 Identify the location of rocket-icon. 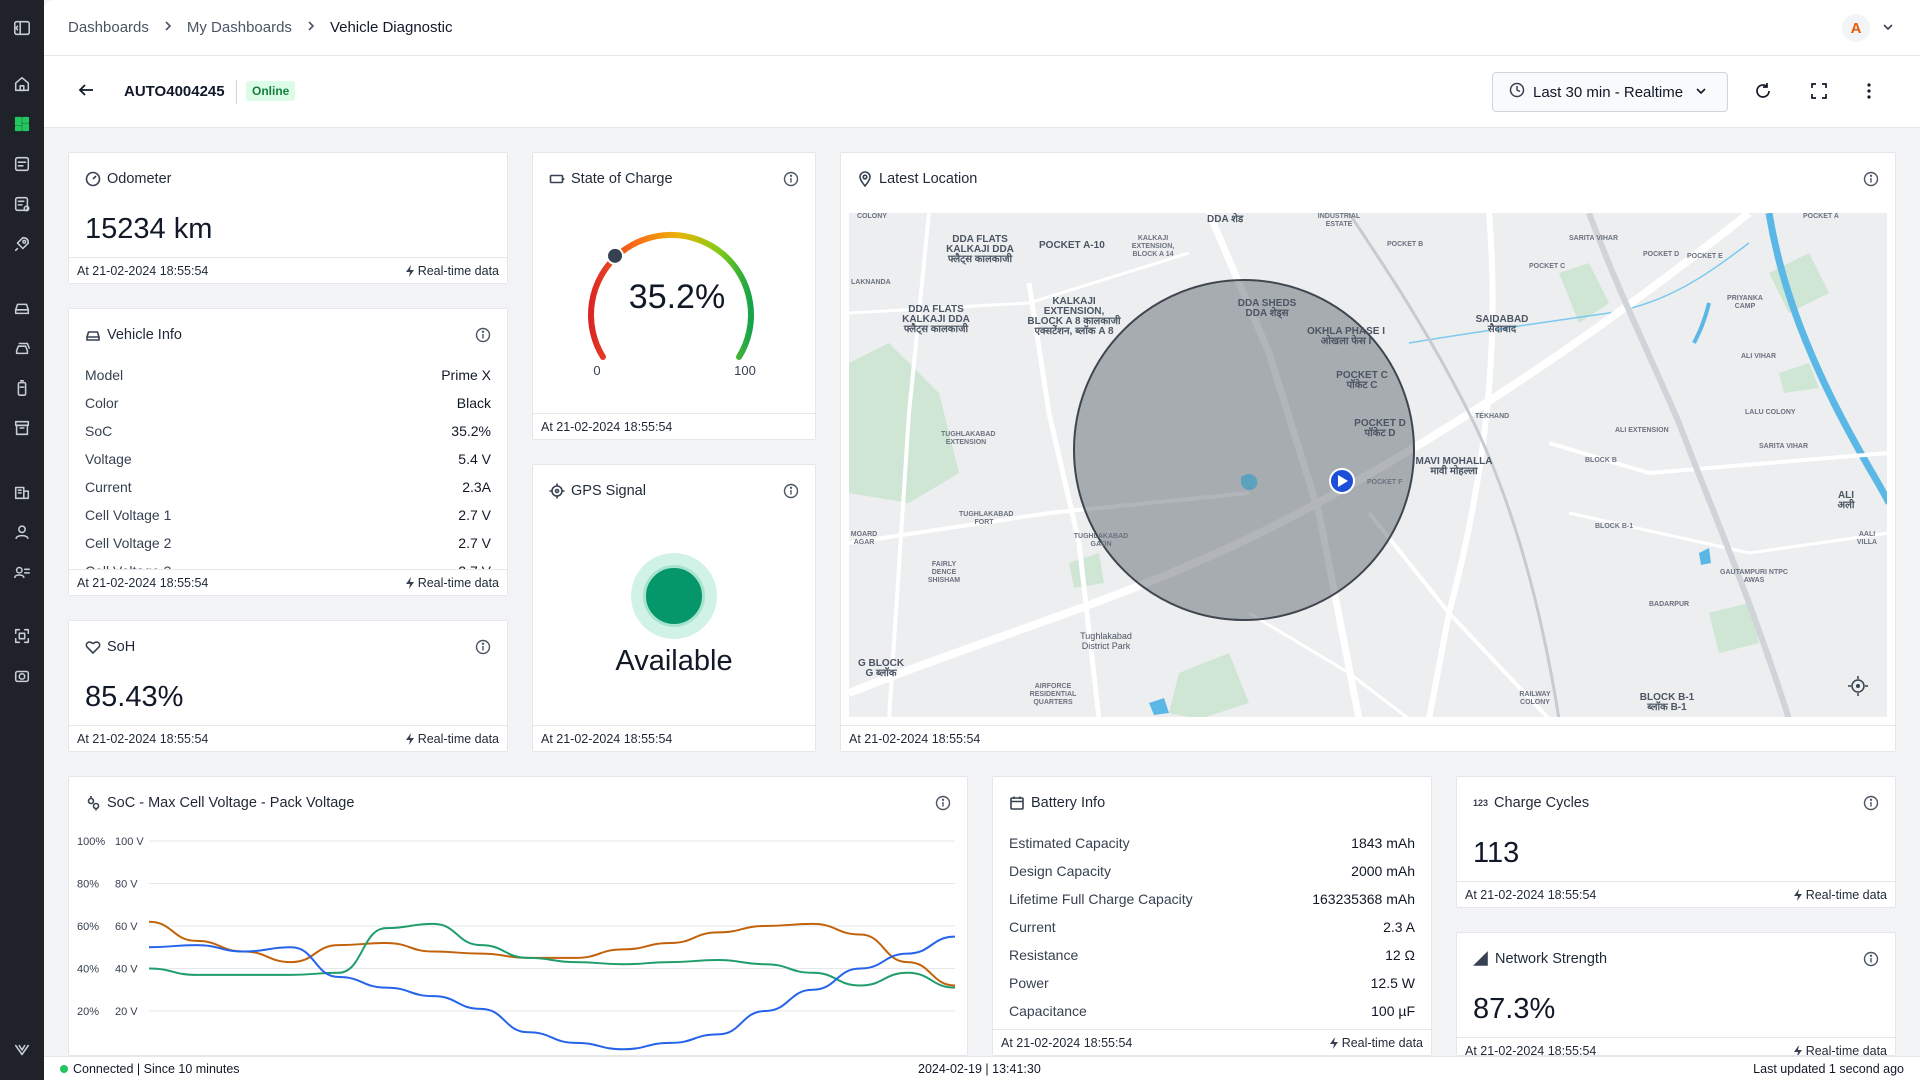
(22, 244).